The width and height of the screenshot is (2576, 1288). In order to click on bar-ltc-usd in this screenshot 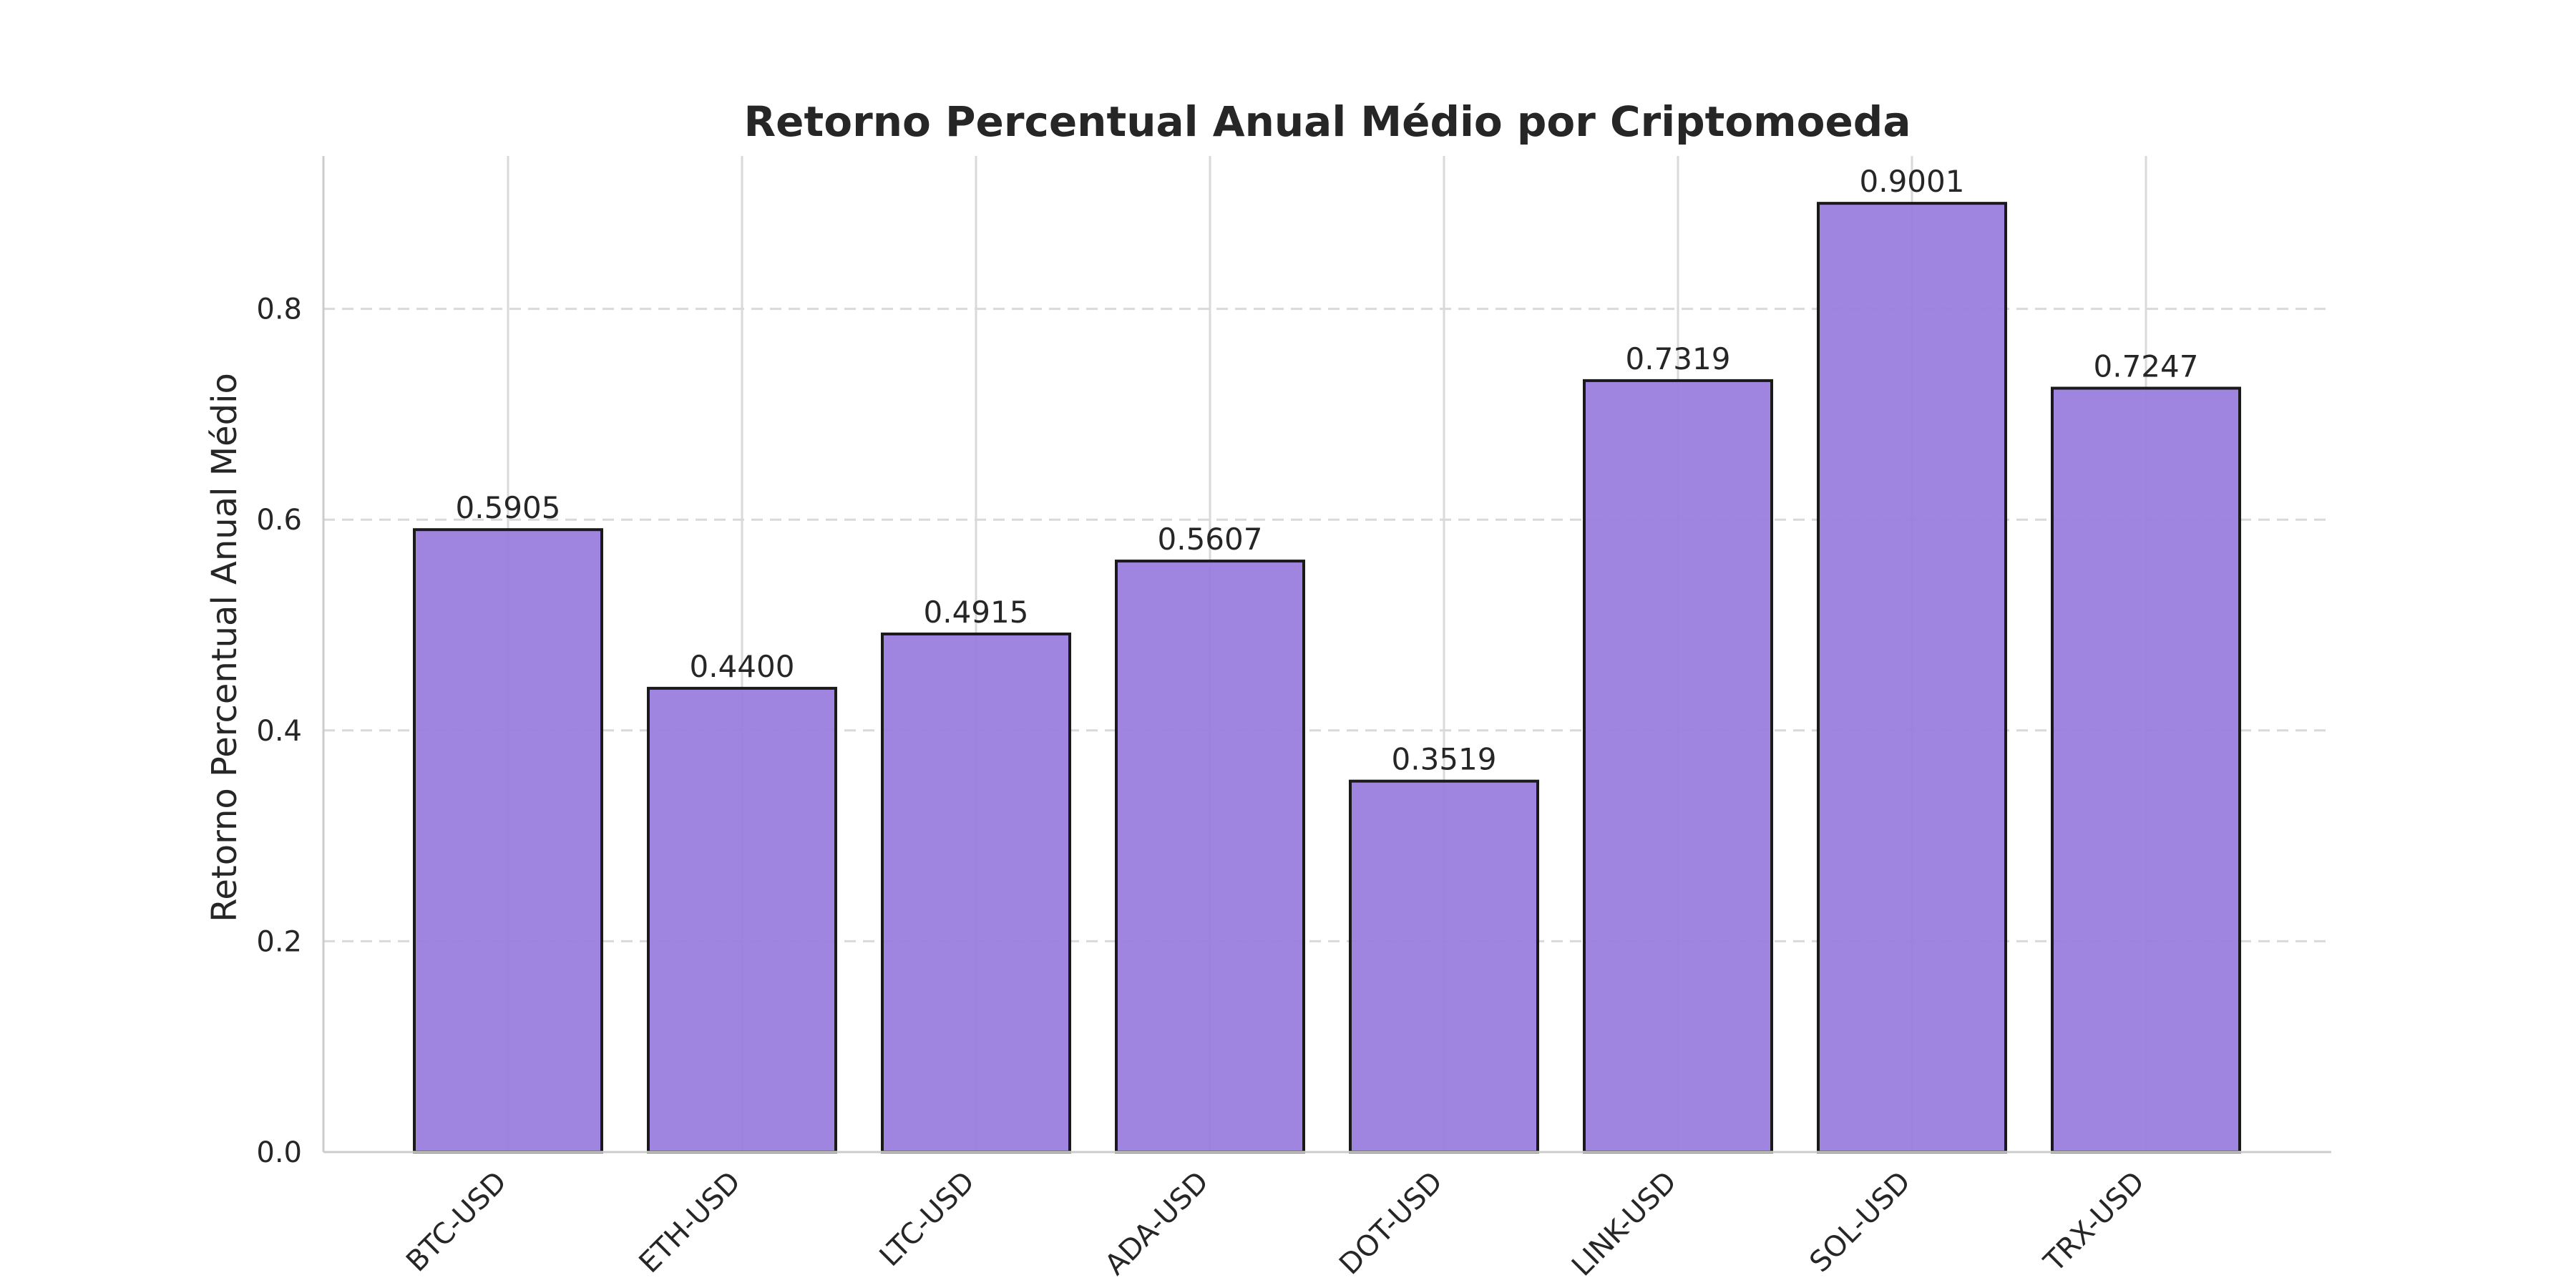, I will do `click(976, 893)`.